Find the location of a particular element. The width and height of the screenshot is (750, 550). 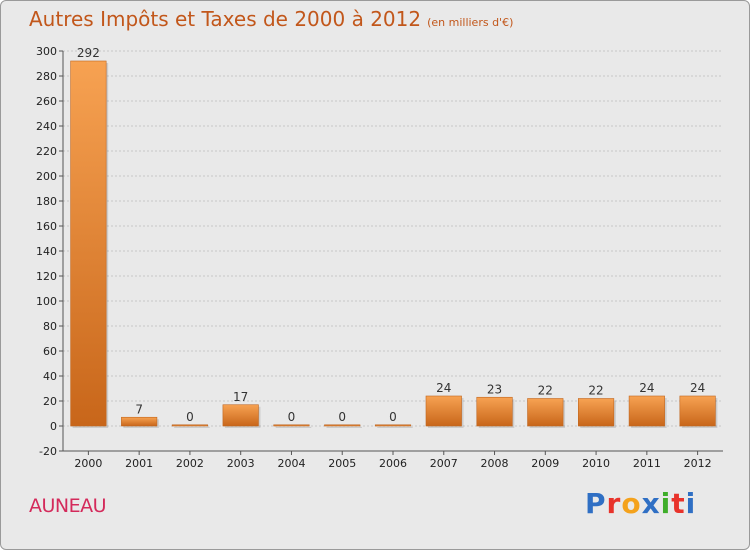

y-tick-label: -20 is located at coordinates (48, 451).